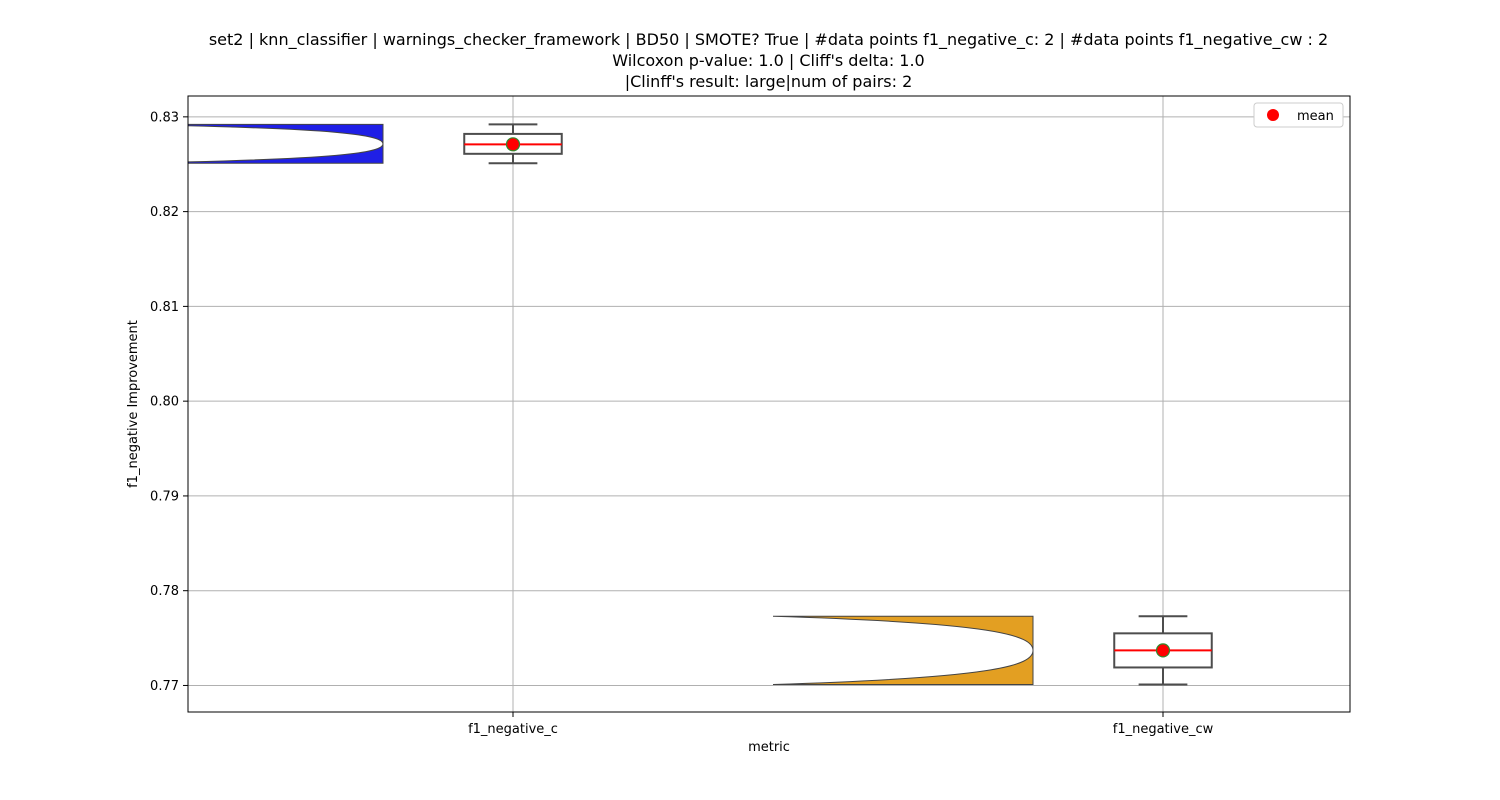 This screenshot has width=1500, height=800. What do you see at coordinates (164, 496) in the screenshot?
I see `y-tick-label: 0.79` at bounding box center [164, 496].